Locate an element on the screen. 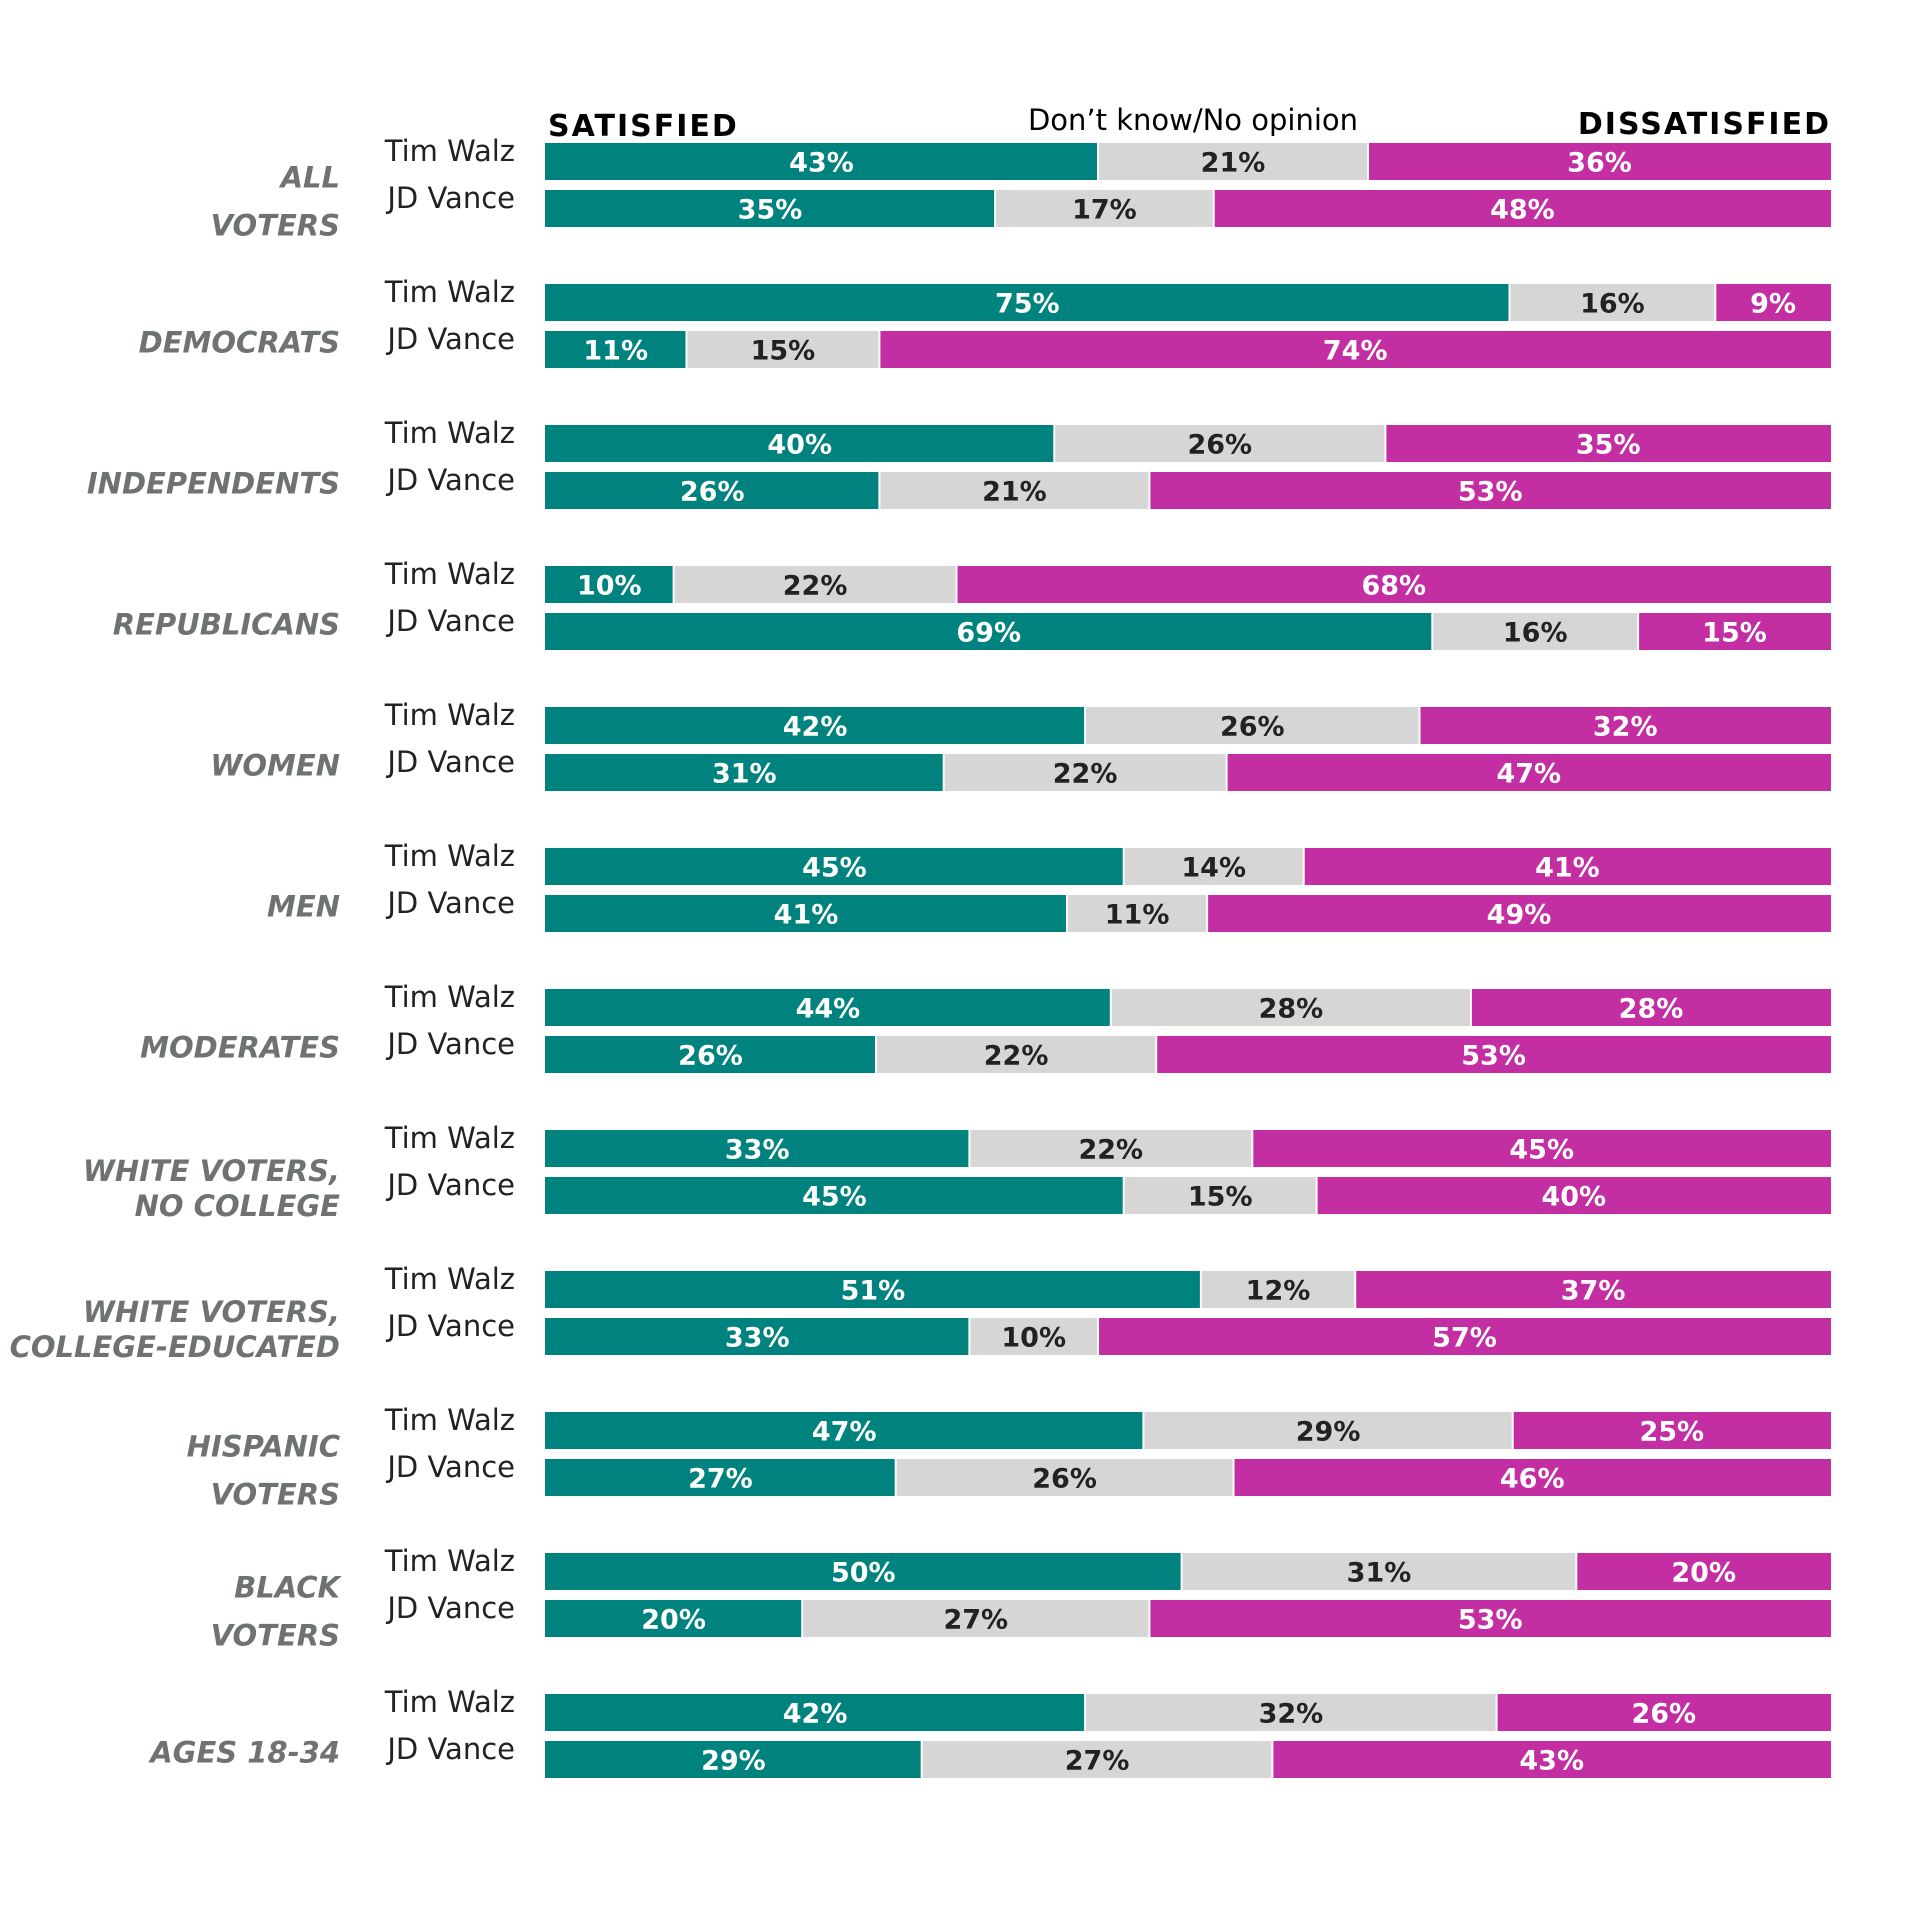 This screenshot has height=1920, width=1920. group-label: NO COLLEGE is located at coordinates (238, 1206).